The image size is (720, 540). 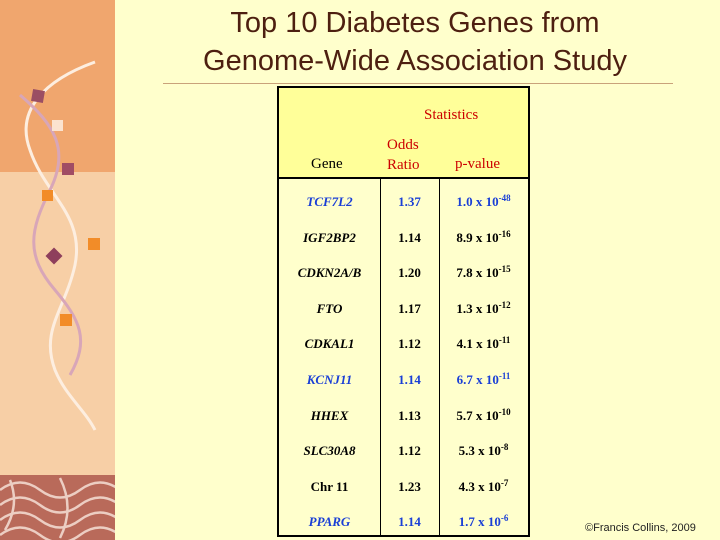 What do you see at coordinates (403, 133) in the screenshot?
I see `table-header: Statistics Gene Odds Ratio p-value` at bounding box center [403, 133].